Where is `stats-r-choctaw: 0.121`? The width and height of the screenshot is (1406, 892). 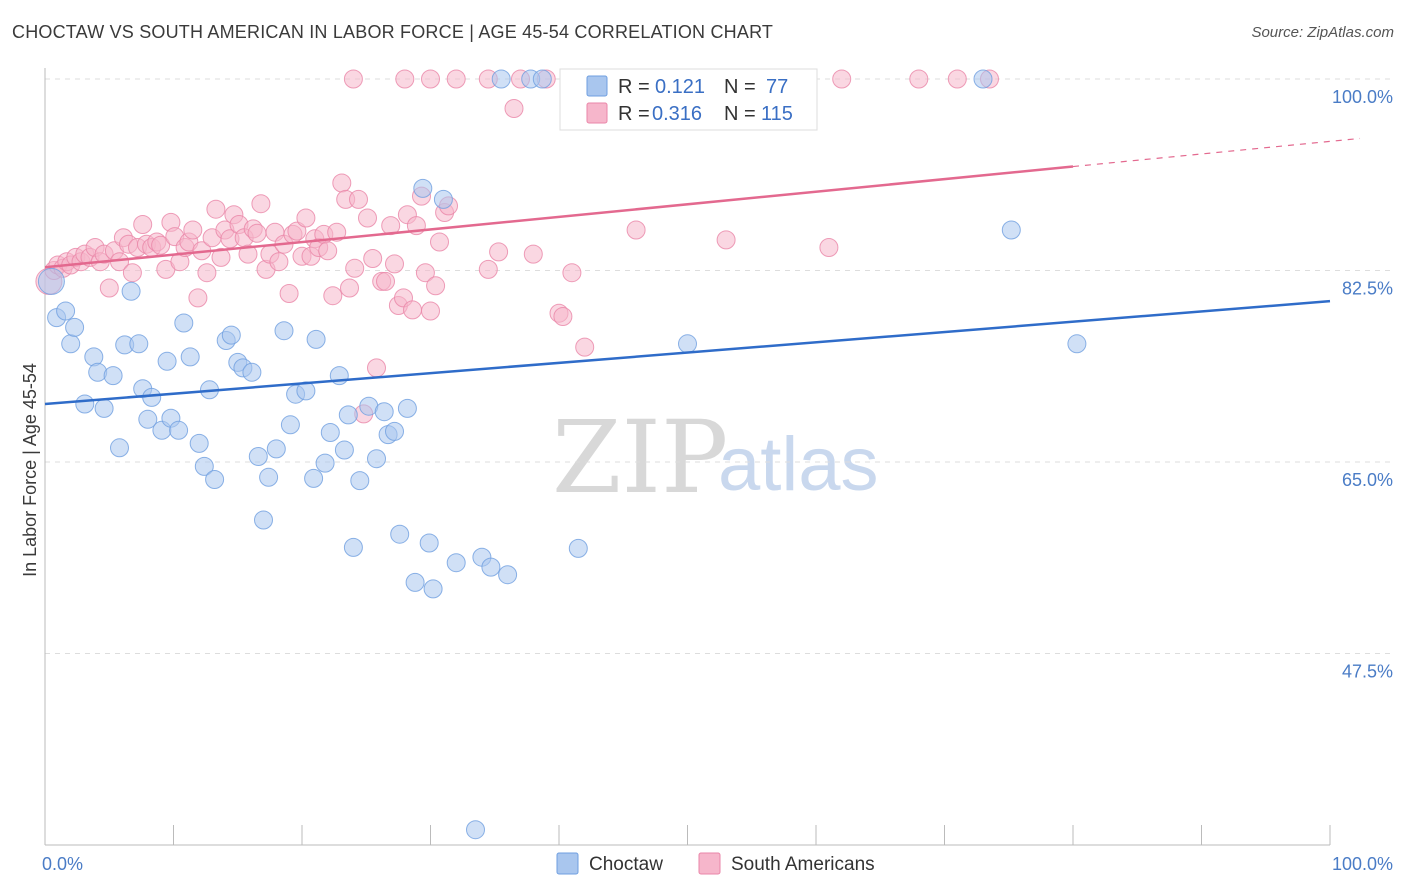
stats-r-choctaw: 0.121 is located at coordinates (680, 87).